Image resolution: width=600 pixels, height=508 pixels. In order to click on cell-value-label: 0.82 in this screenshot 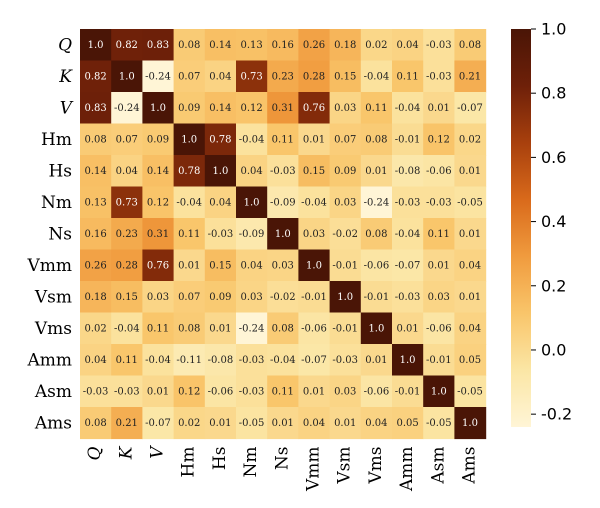, I will do `click(95, 76)`.